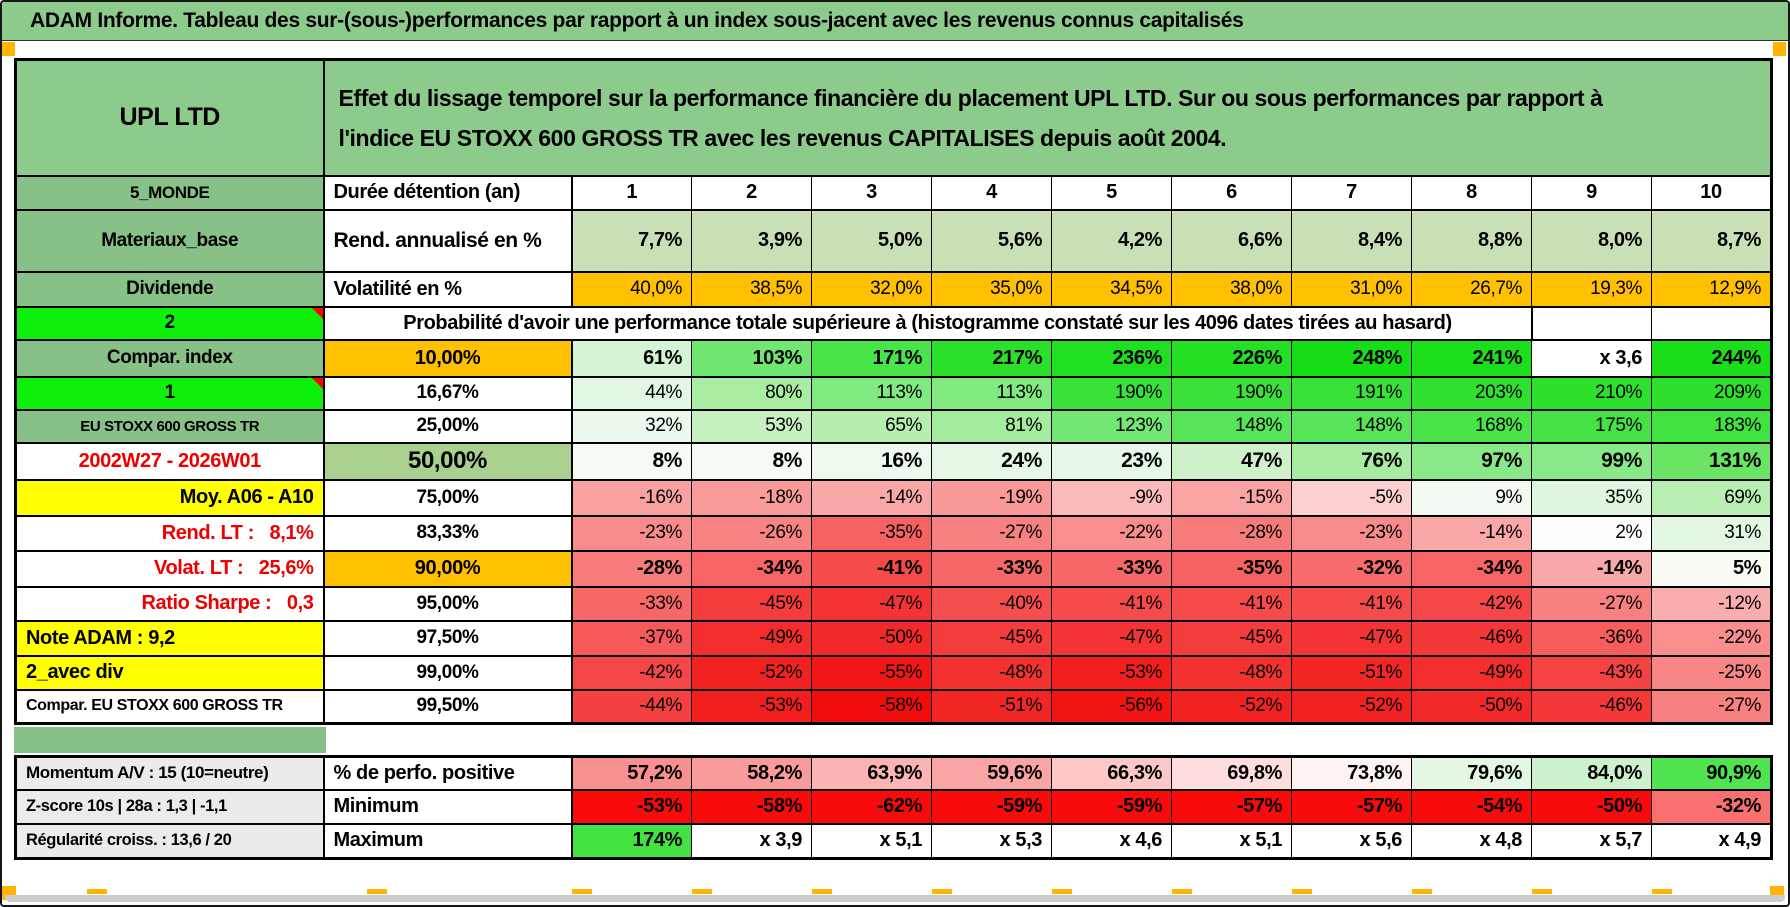 The width and height of the screenshot is (1790, 907). Describe the element at coordinates (751, 497) in the screenshot. I see `data-cell: -18%` at that location.